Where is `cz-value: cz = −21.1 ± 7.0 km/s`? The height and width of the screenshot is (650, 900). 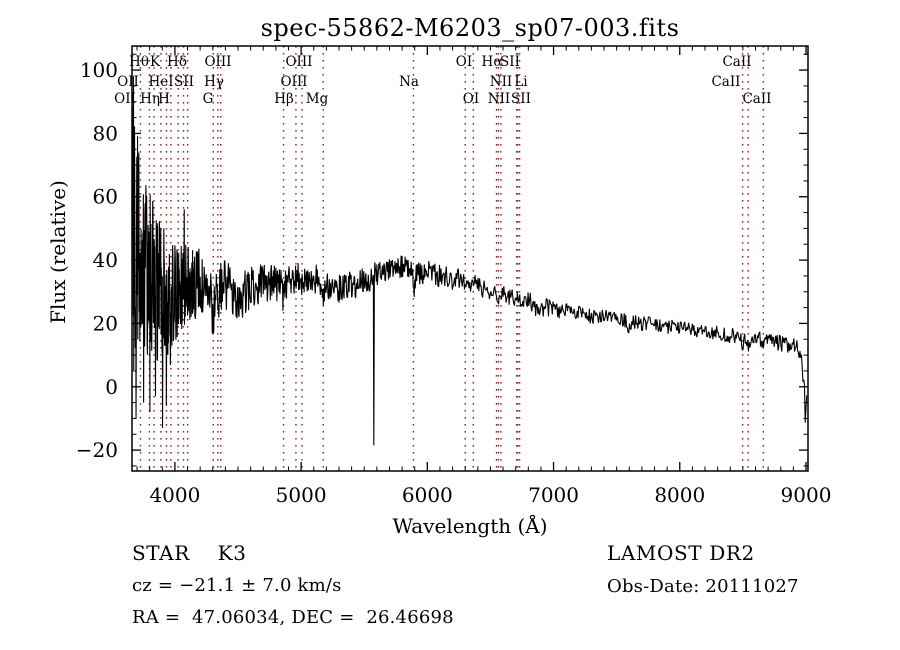
cz-value: cz = −21.1 ± 7.0 km/s is located at coordinates (237, 585).